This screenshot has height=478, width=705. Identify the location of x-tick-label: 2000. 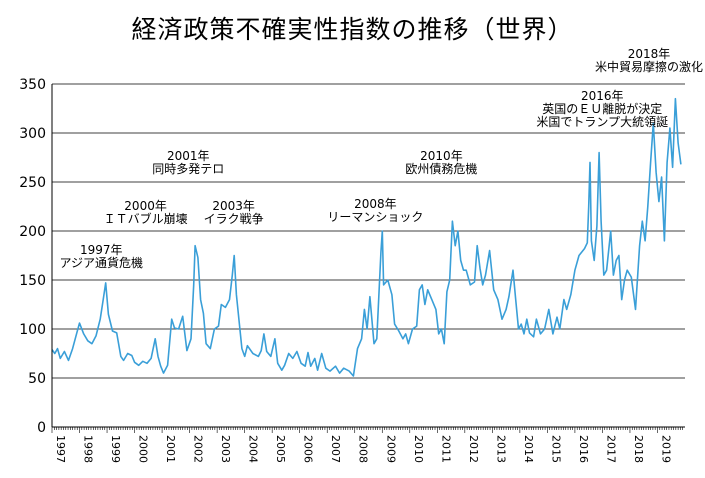
(143, 449).